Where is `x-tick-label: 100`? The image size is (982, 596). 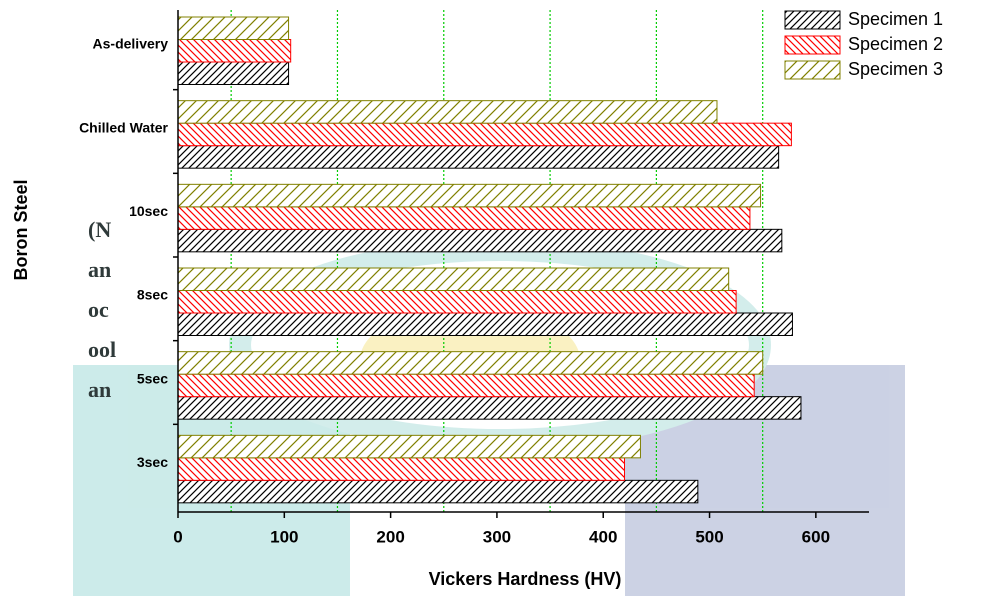
x-tick-label: 100 is located at coordinates (284, 536).